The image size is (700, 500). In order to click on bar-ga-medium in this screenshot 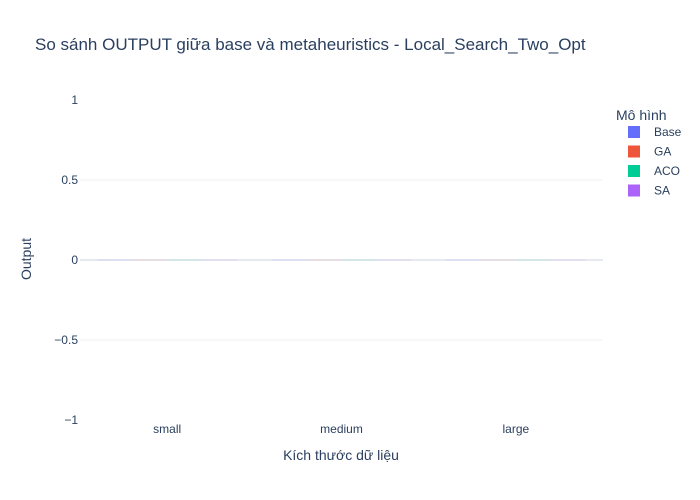, I will do `click(324, 260)`.